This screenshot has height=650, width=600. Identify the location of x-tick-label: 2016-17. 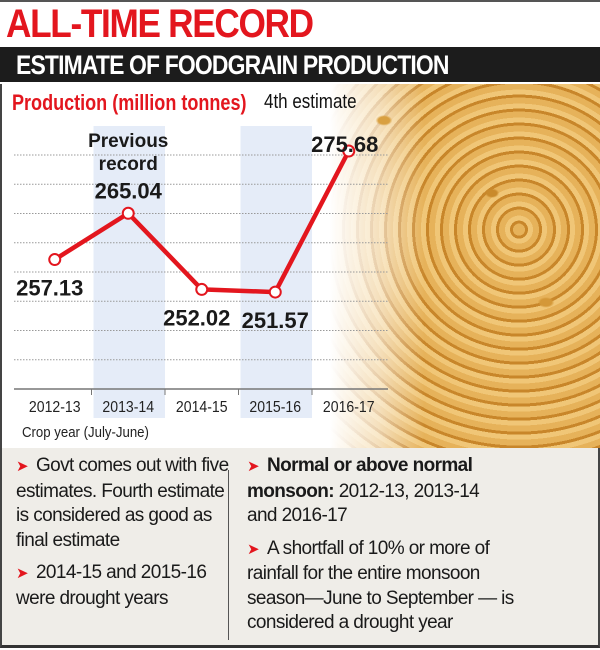
(349, 407).